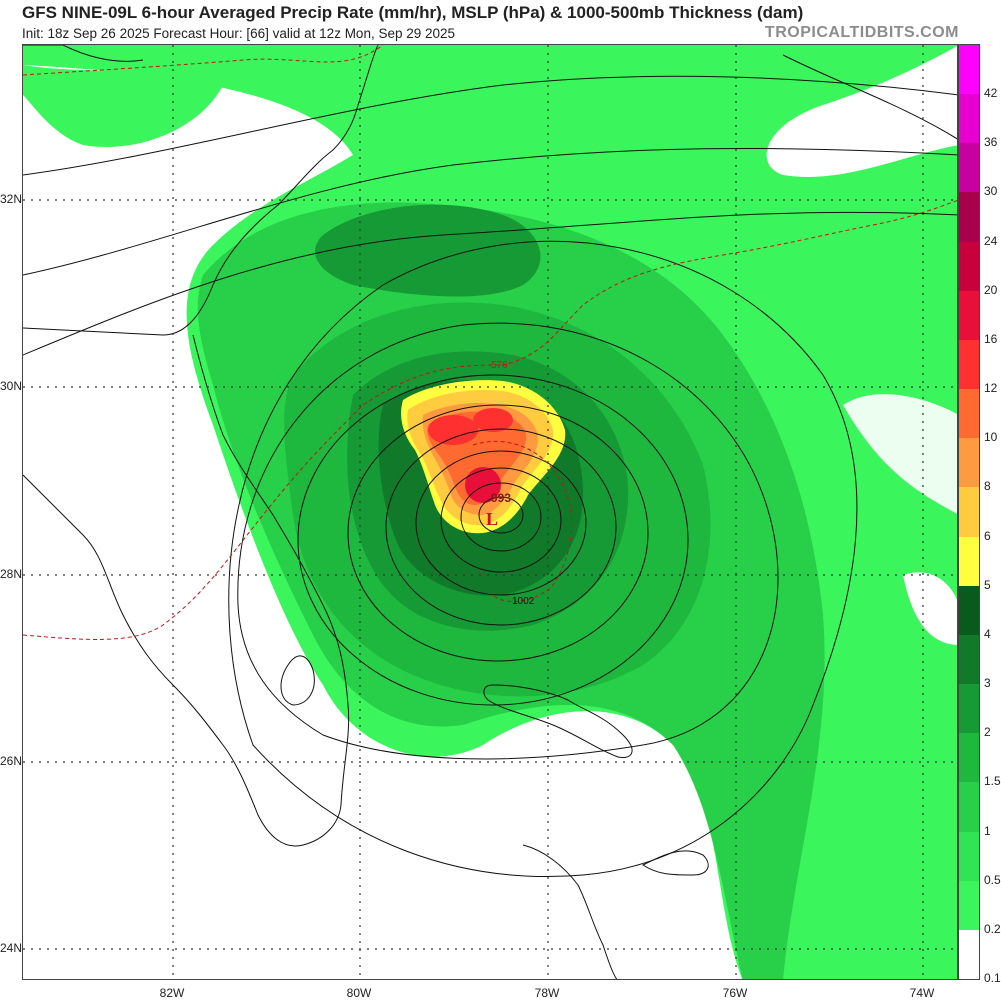 The width and height of the screenshot is (1001, 1001). I want to click on thickness-label: 576, so click(499, 365).